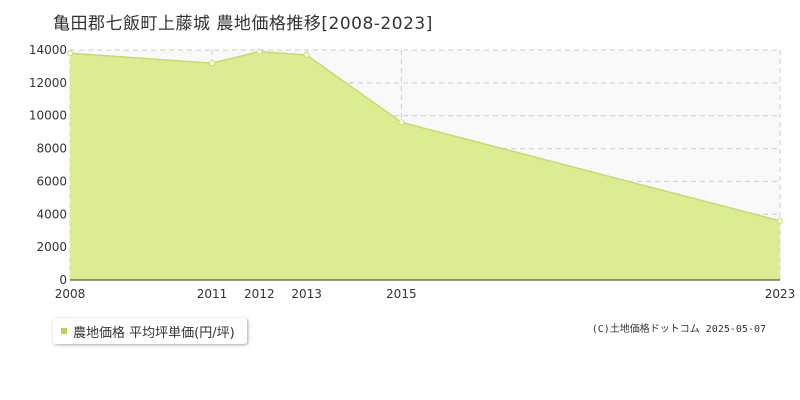  Describe the element at coordinates (243, 24) in the screenshot. I see `chart-title: 亀田郡七飯町上藤城 農地価格推移[2008-2023]` at that location.